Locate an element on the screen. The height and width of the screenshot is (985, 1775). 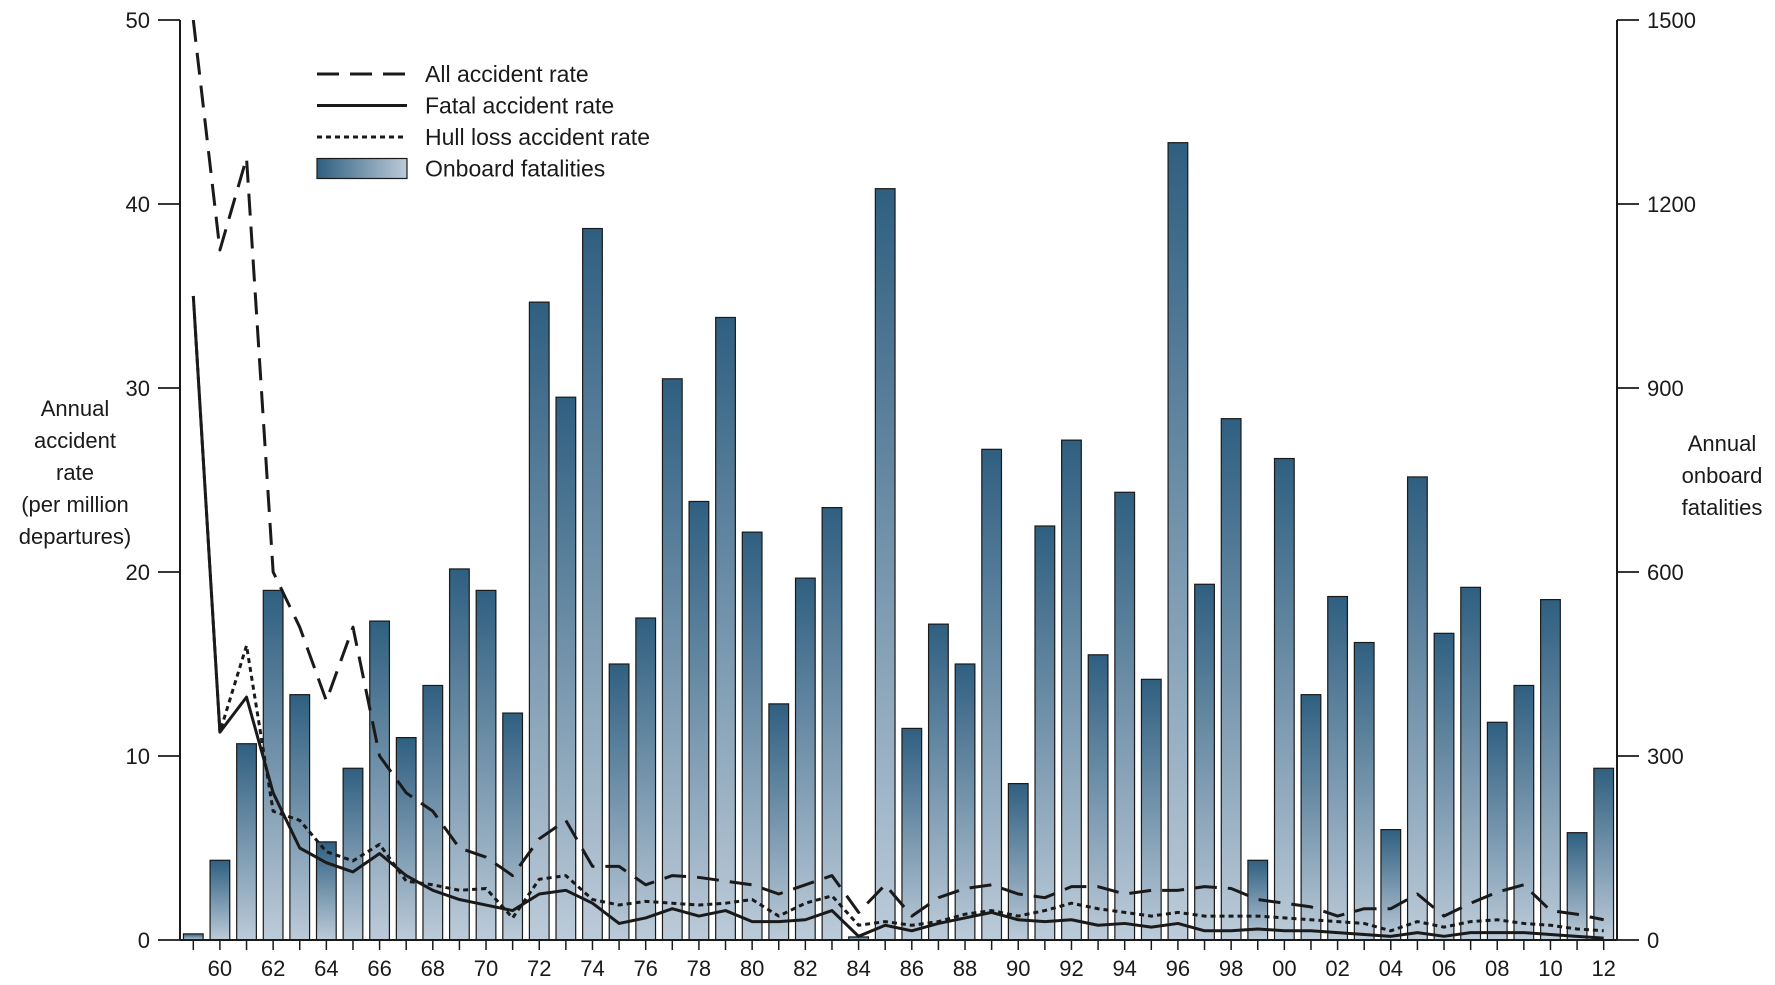
legend-label: Fatal accident rate is located at coordinates (519, 106).